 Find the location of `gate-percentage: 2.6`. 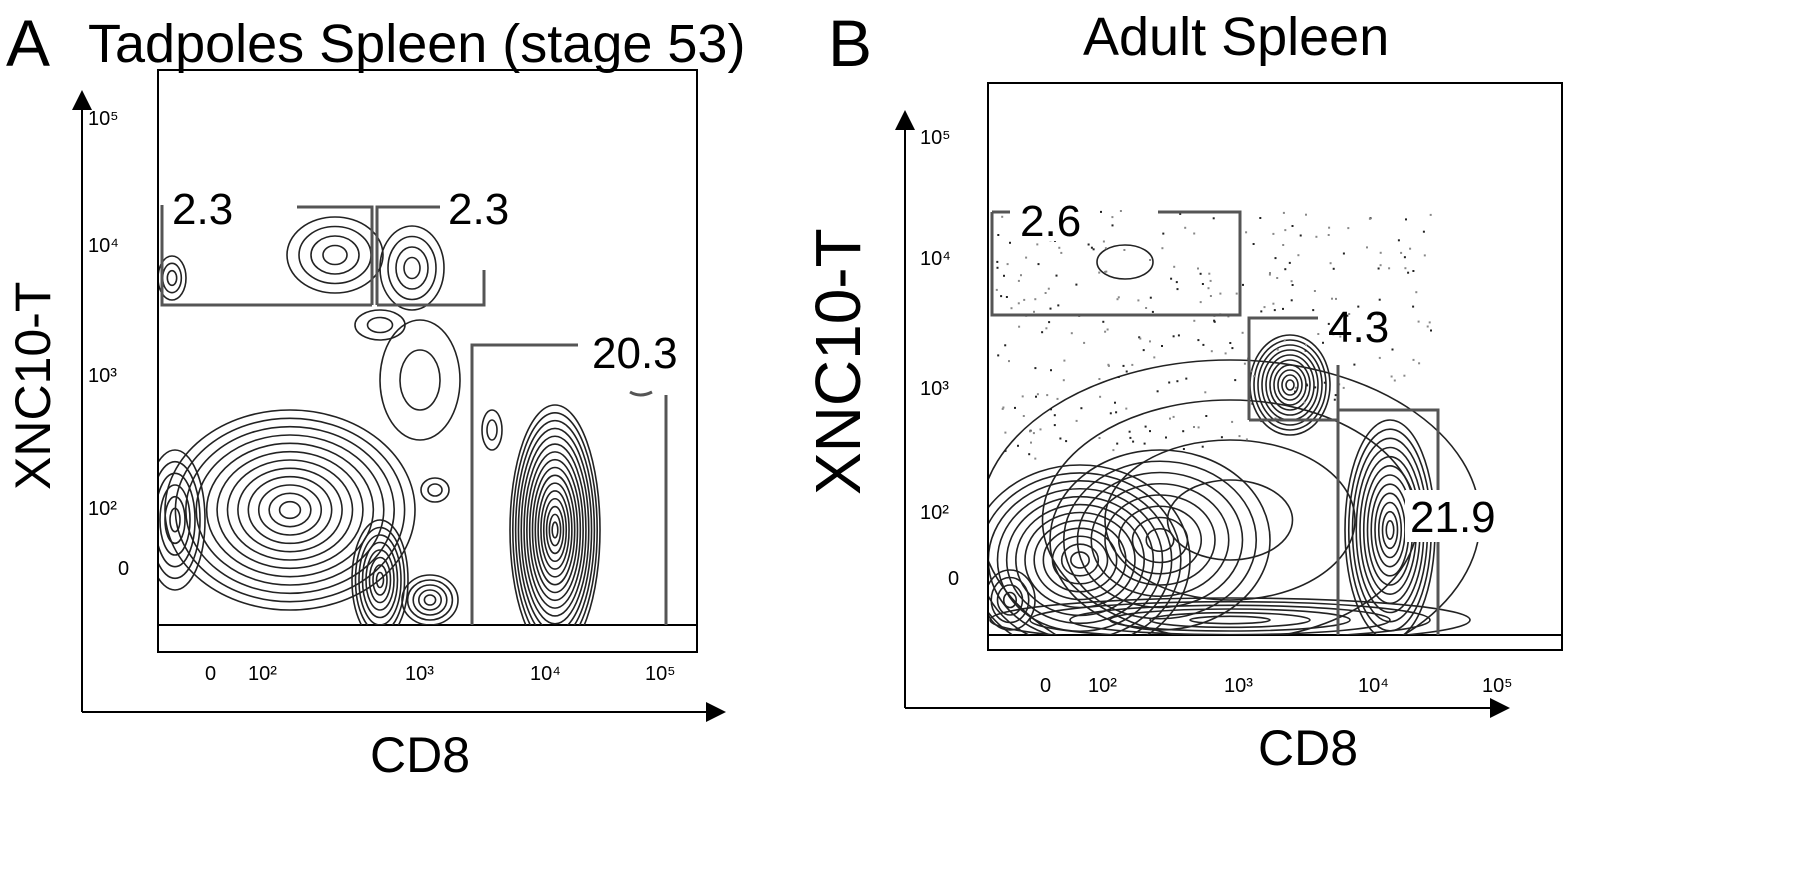

gate-percentage: 2.6 is located at coordinates (1050, 221).